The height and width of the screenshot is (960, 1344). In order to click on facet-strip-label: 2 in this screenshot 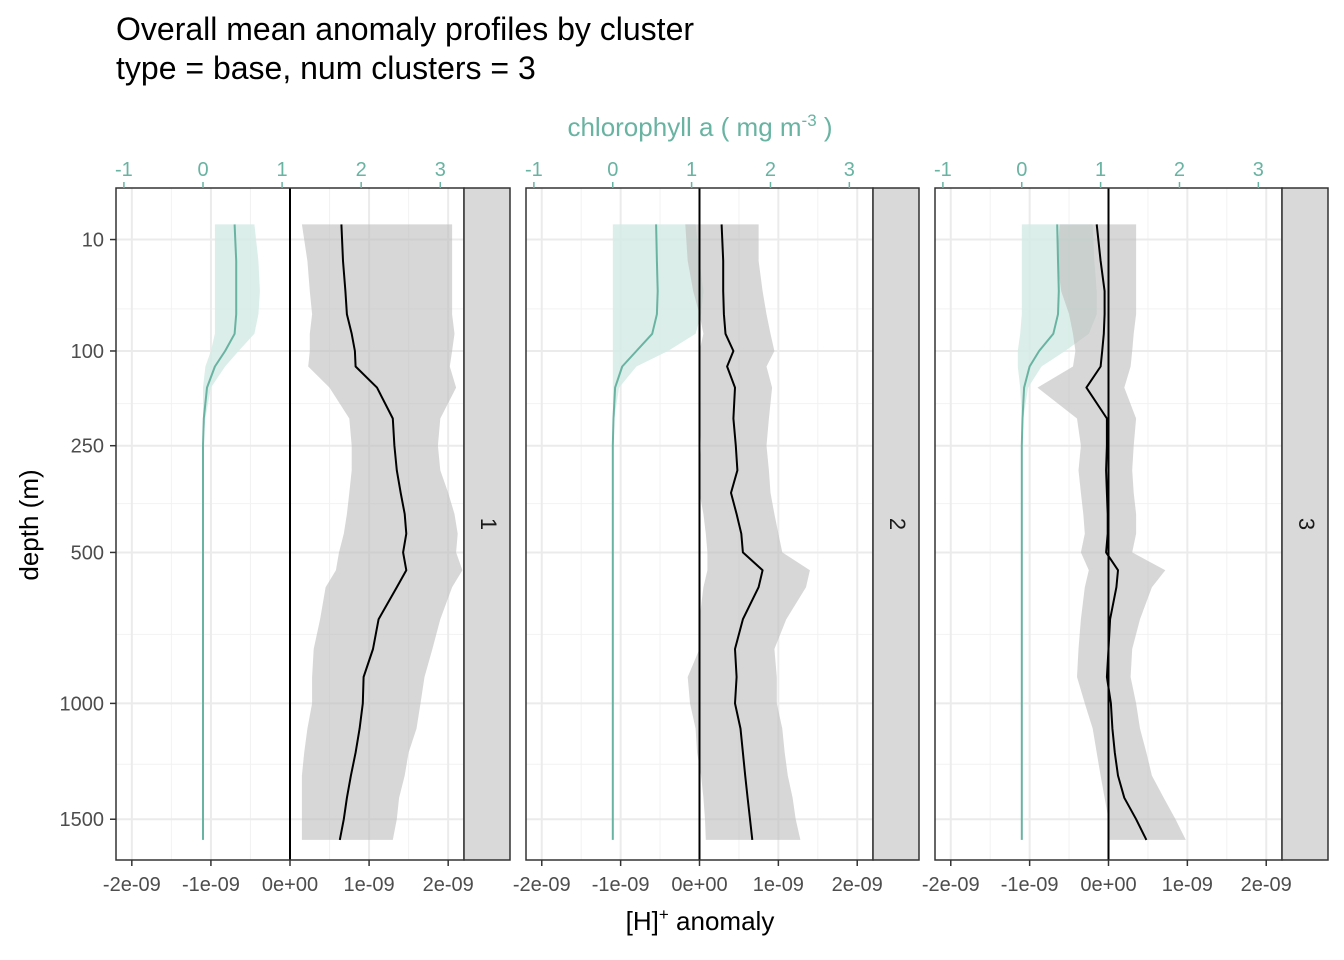, I will do `click(897, 524)`.